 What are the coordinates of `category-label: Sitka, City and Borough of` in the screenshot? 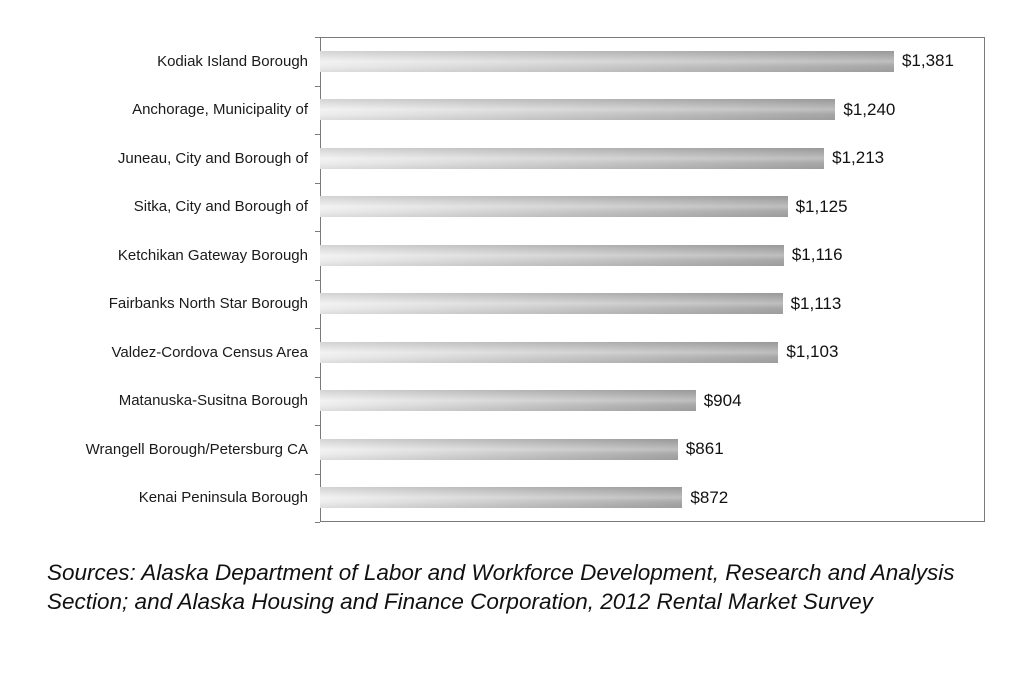 It's located at (220, 207).